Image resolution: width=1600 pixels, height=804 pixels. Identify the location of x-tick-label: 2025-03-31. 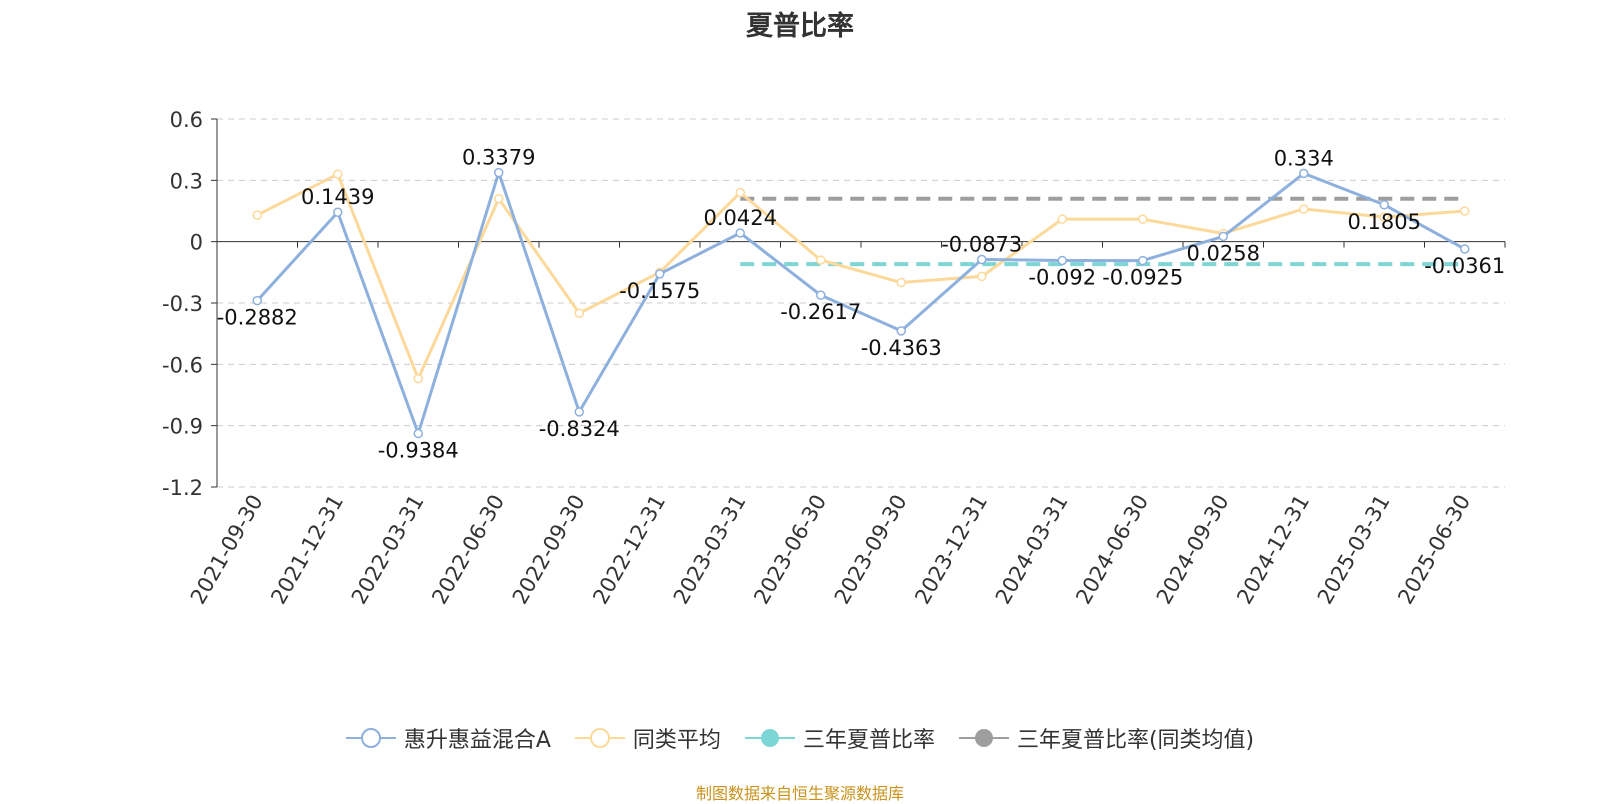
(1354, 550).